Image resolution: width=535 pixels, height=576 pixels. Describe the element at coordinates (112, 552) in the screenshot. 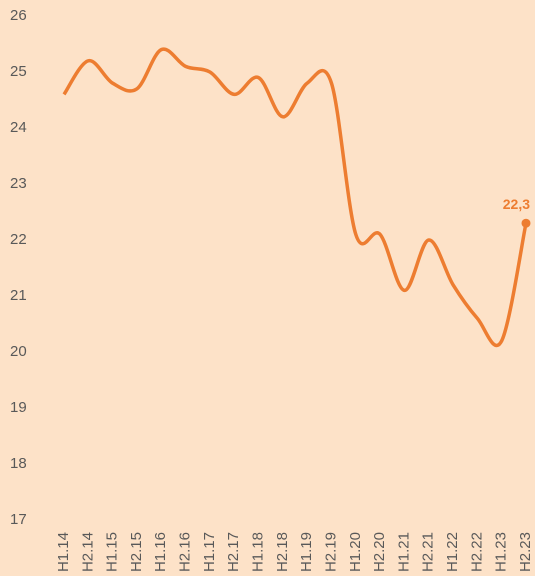

I see `x-tick-label: H1.15` at that location.